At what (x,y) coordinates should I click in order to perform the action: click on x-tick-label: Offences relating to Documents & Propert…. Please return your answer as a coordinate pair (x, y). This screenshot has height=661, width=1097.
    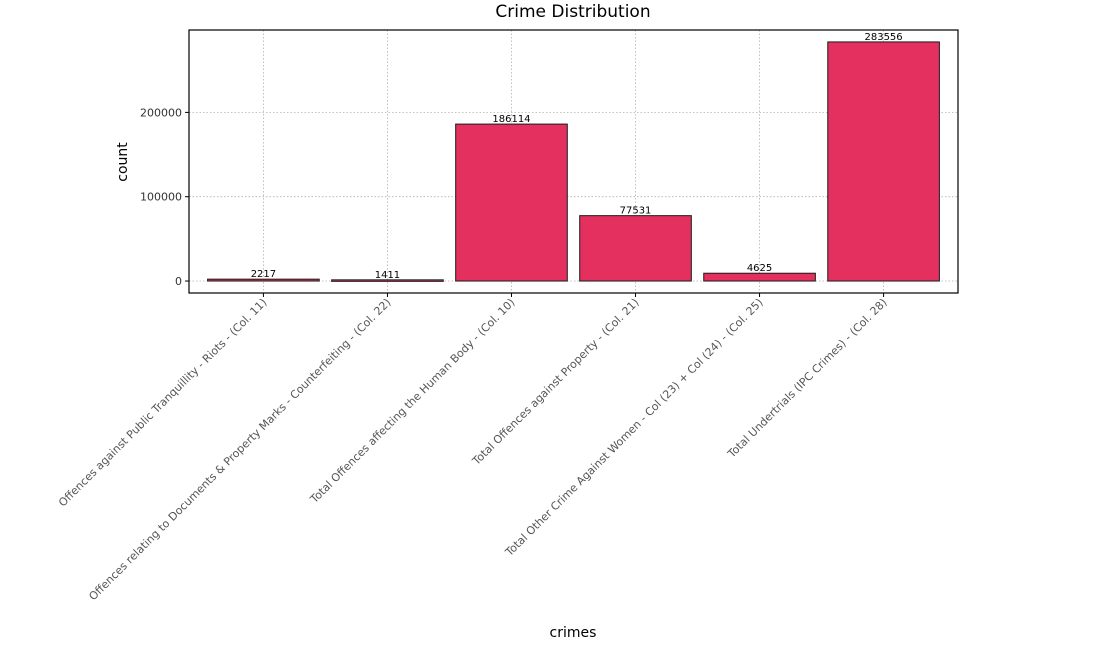
    Looking at the image, I should click on (239, 449).